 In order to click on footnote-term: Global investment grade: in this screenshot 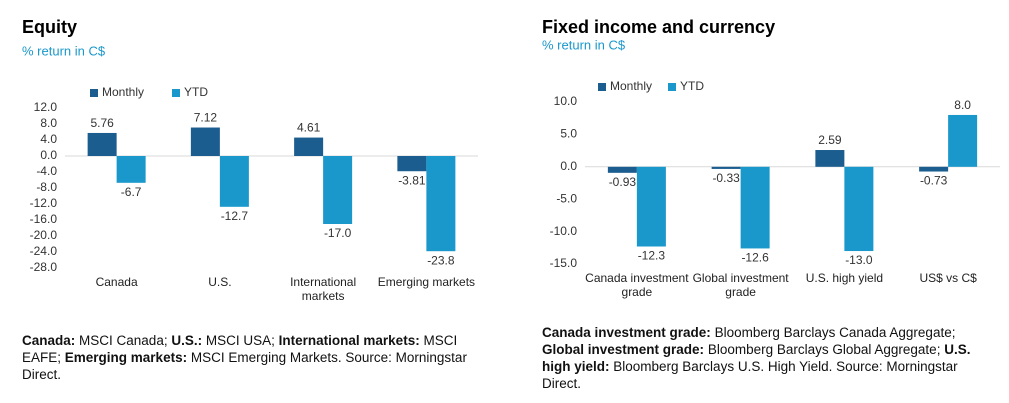, I will do `click(623, 349)`.